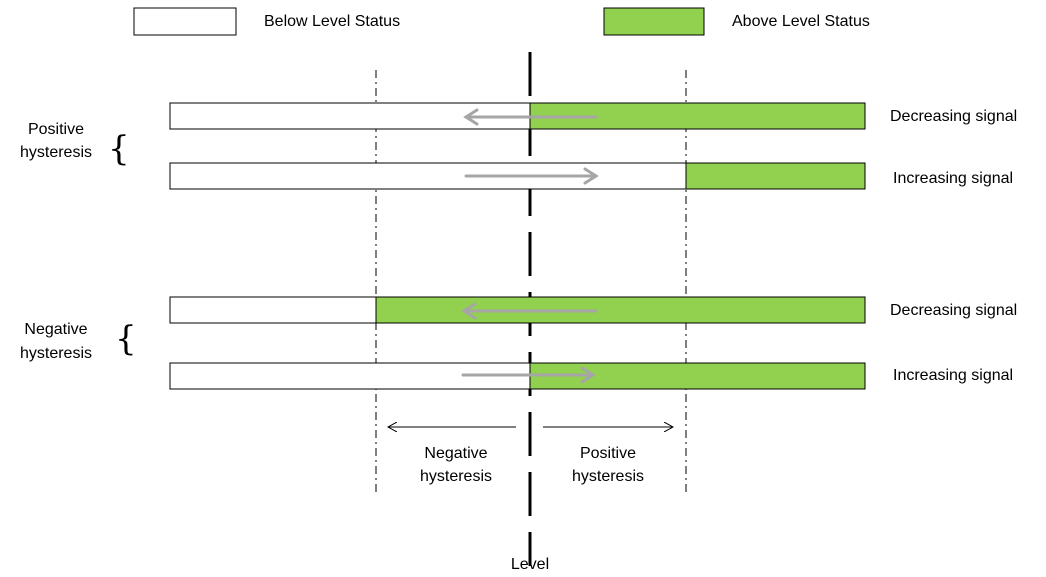  I want to click on row-label-pos-decreasing: Decreasing signal, so click(954, 116).